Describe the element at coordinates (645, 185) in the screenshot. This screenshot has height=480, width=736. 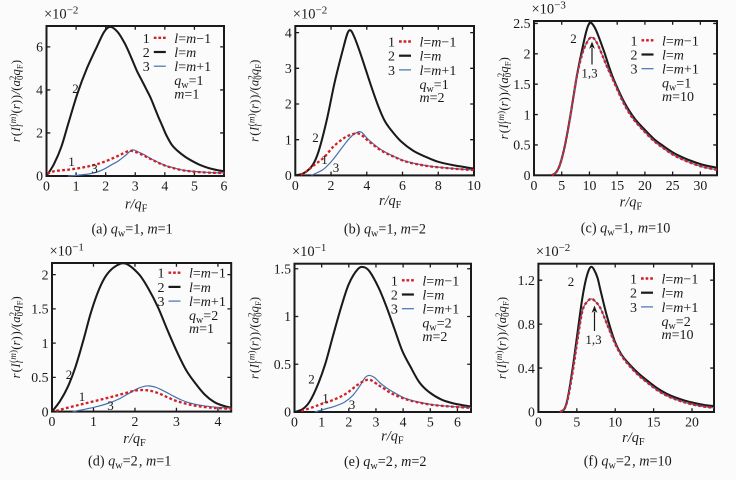
I see `svg-text: 20` at that location.